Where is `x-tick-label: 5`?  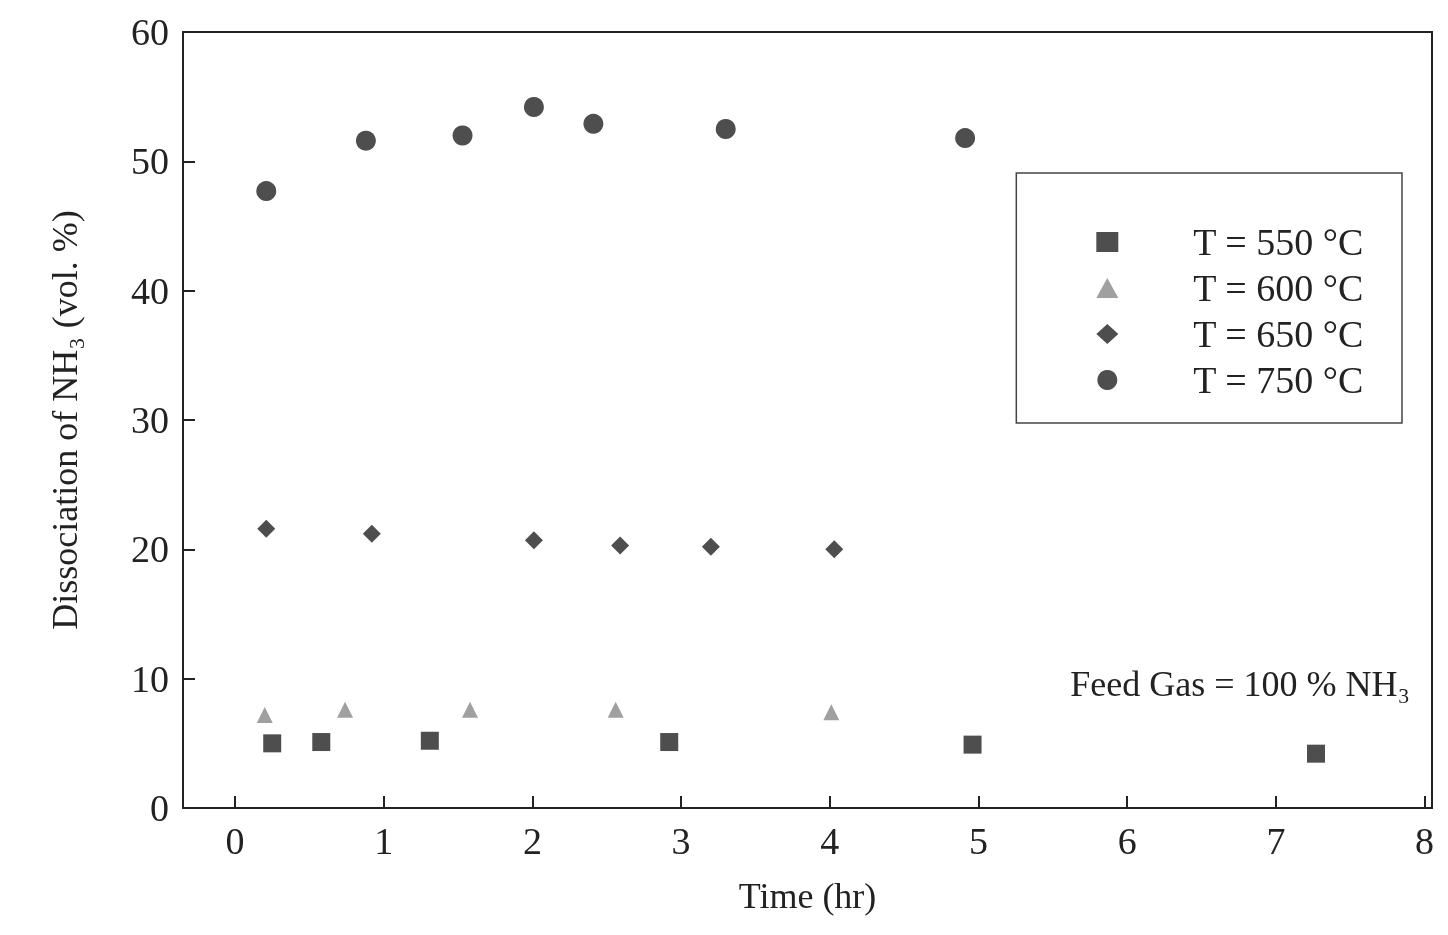 x-tick-label: 5 is located at coordinates (978, 841).